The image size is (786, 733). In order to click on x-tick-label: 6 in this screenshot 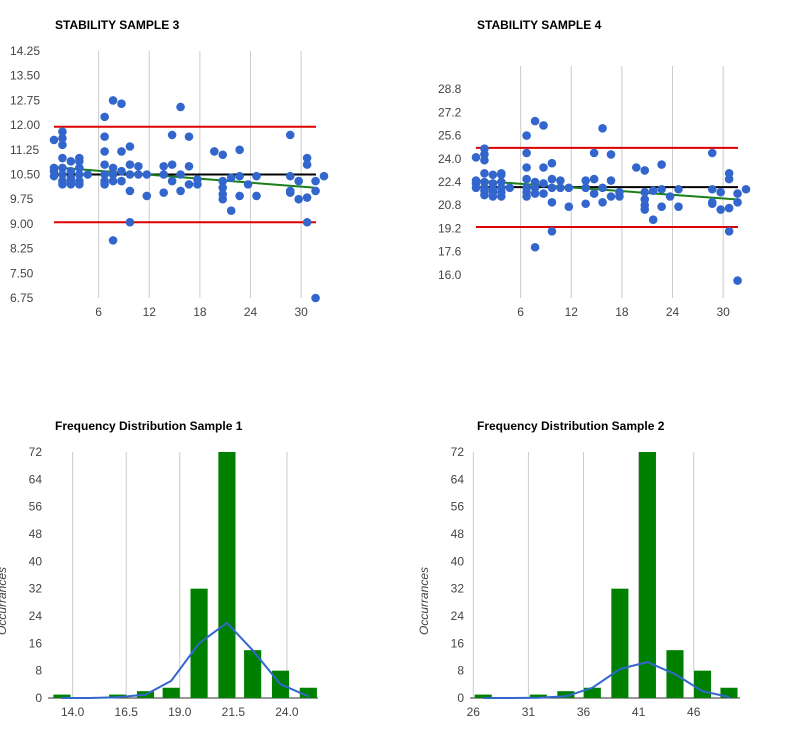, I will do `click(98, 312)`.